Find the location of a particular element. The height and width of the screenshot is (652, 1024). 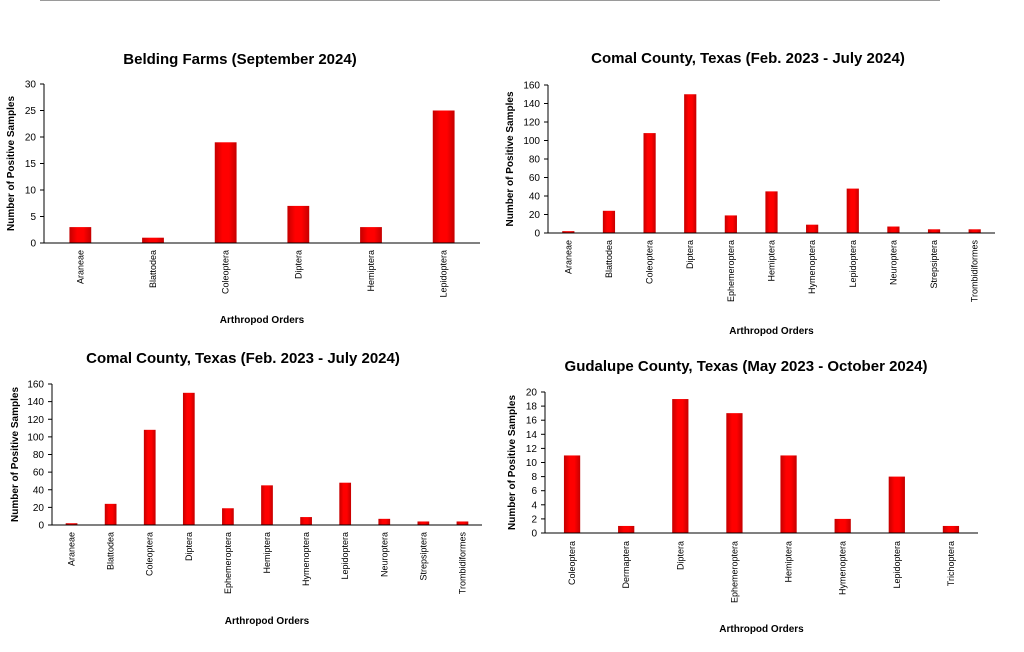

y-tick-label: 6 is located at coordinates (534, 491).